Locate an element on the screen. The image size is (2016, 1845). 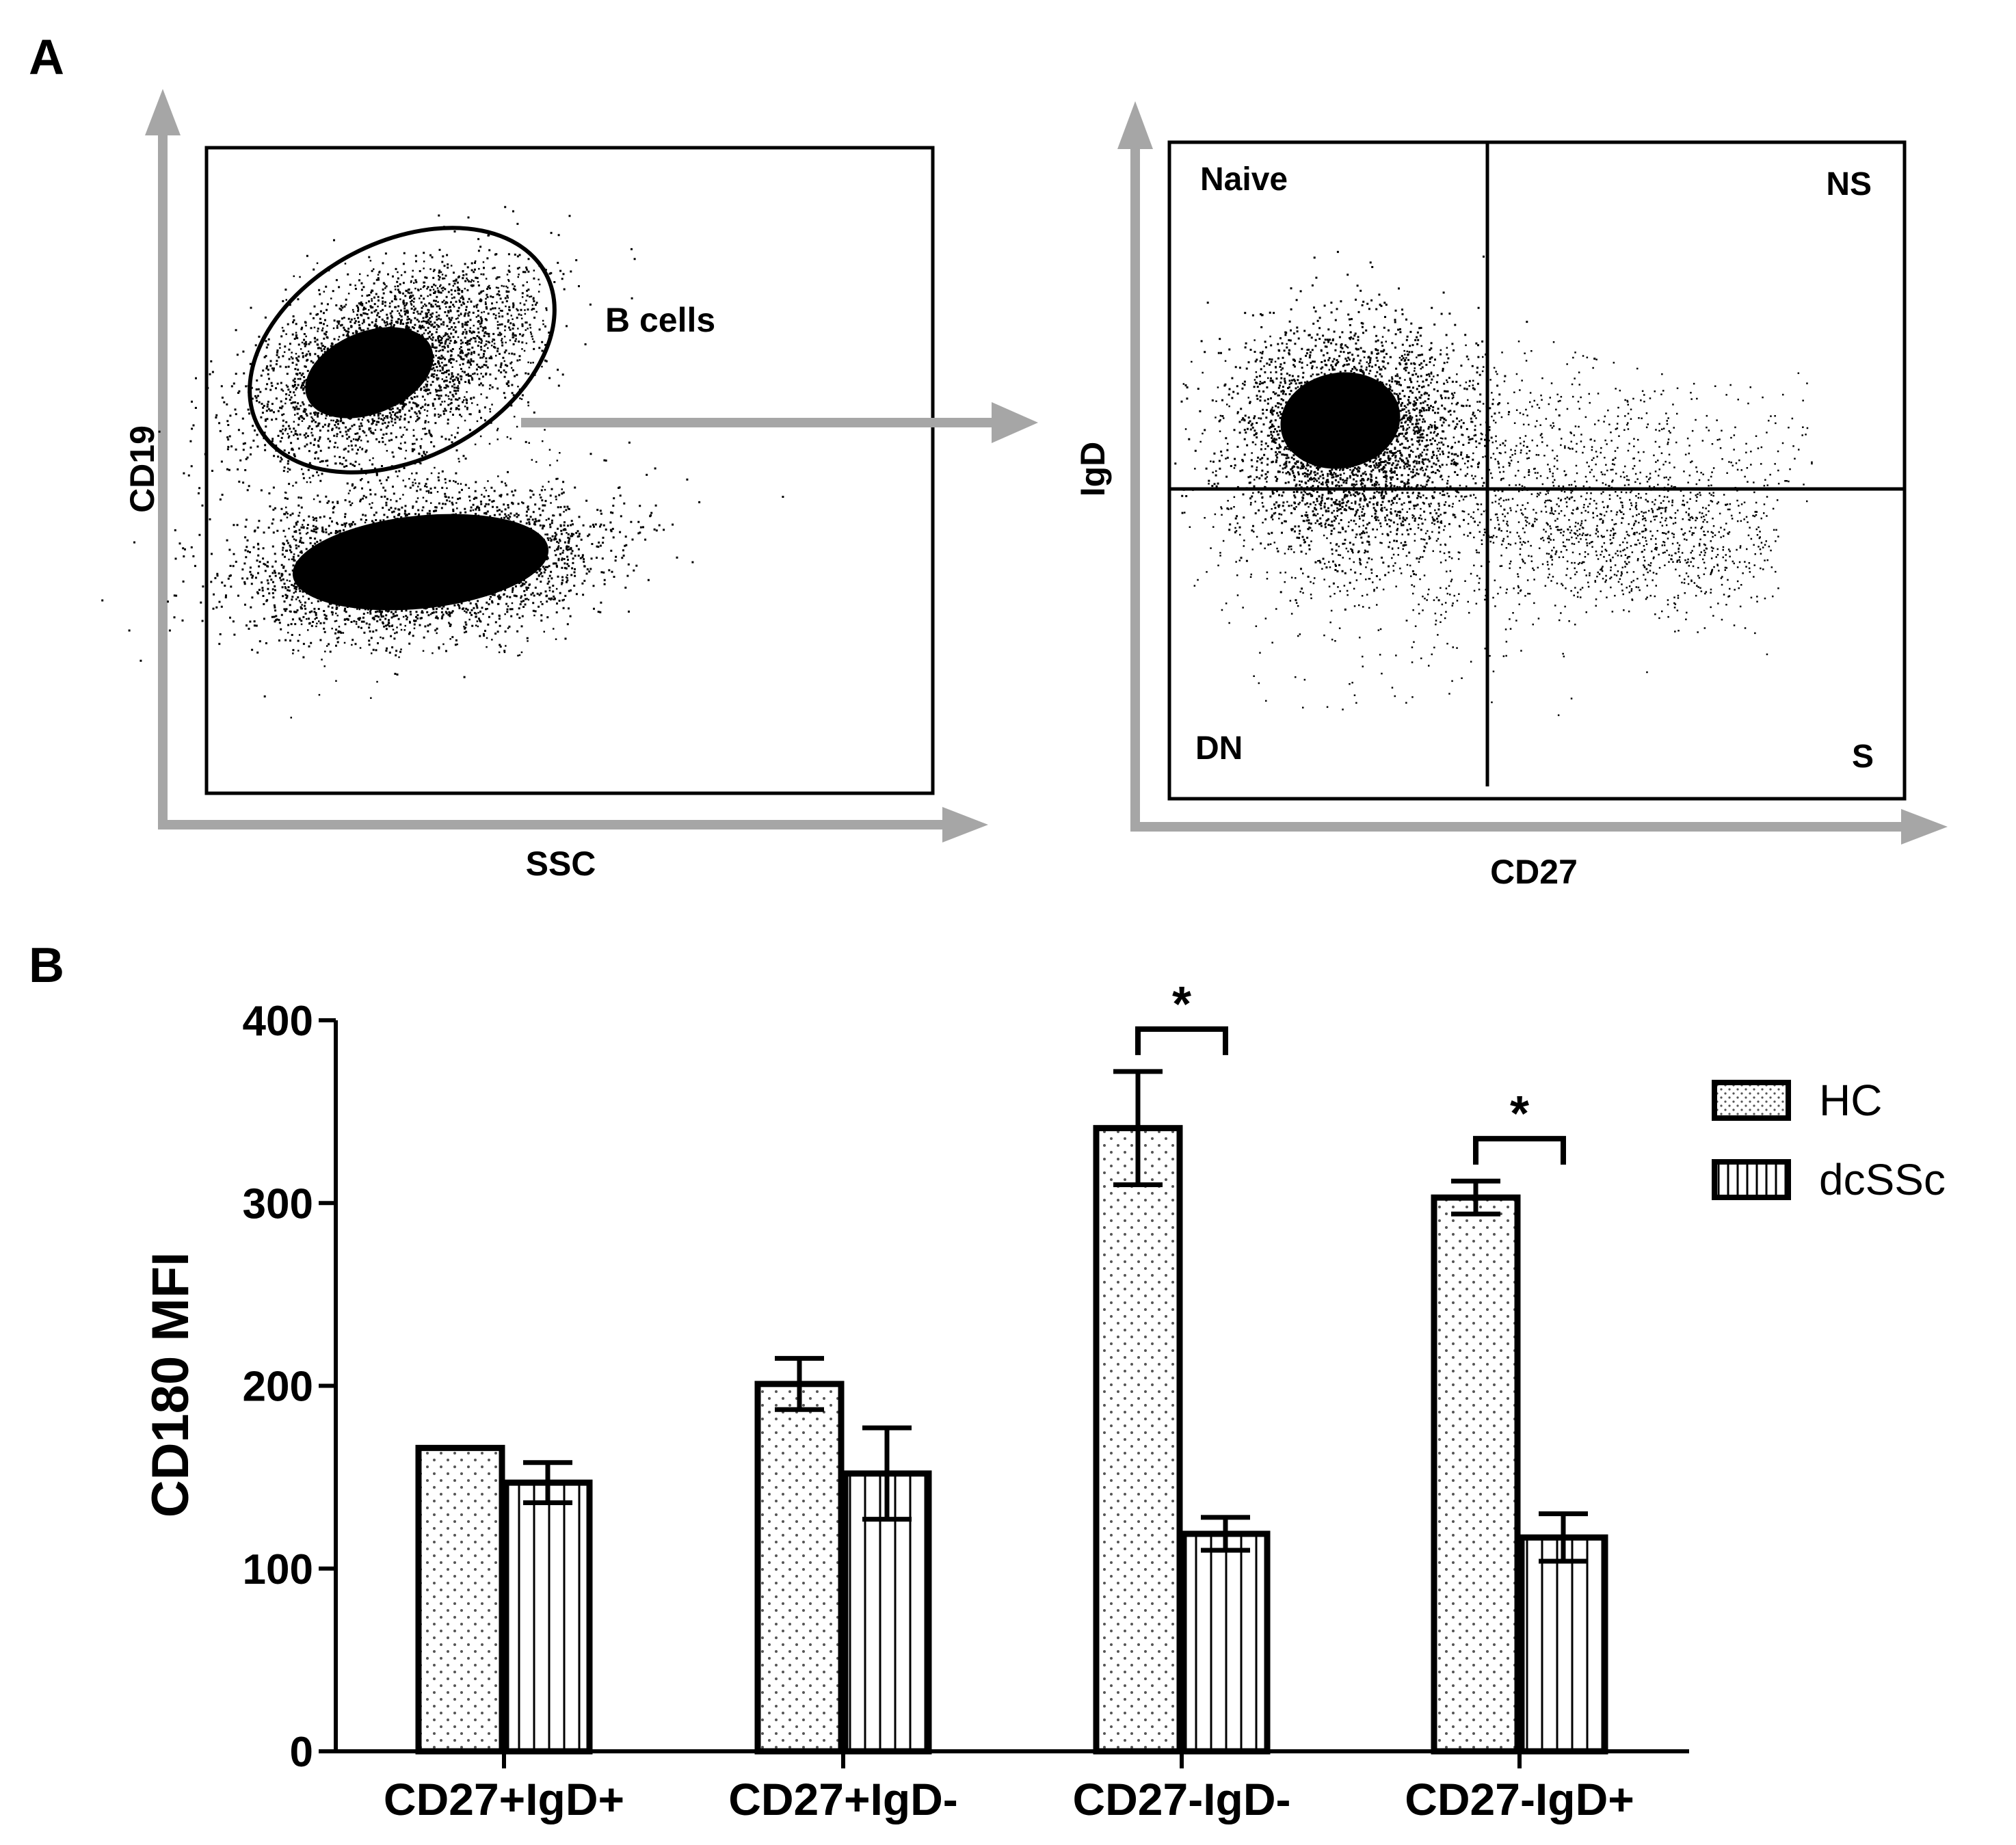
x-tick-label: CD27-IgD- is located at coordinates (1181, 1799).